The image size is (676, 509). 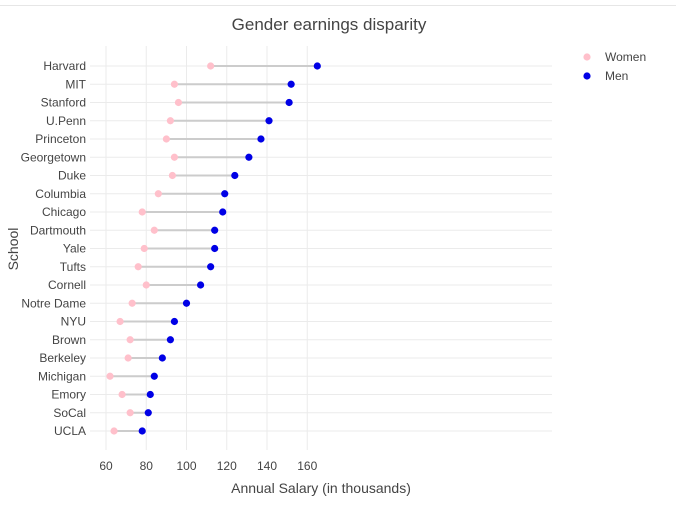 I want to click on y-tick-label: Berkeley, so click(x=62, y=358).